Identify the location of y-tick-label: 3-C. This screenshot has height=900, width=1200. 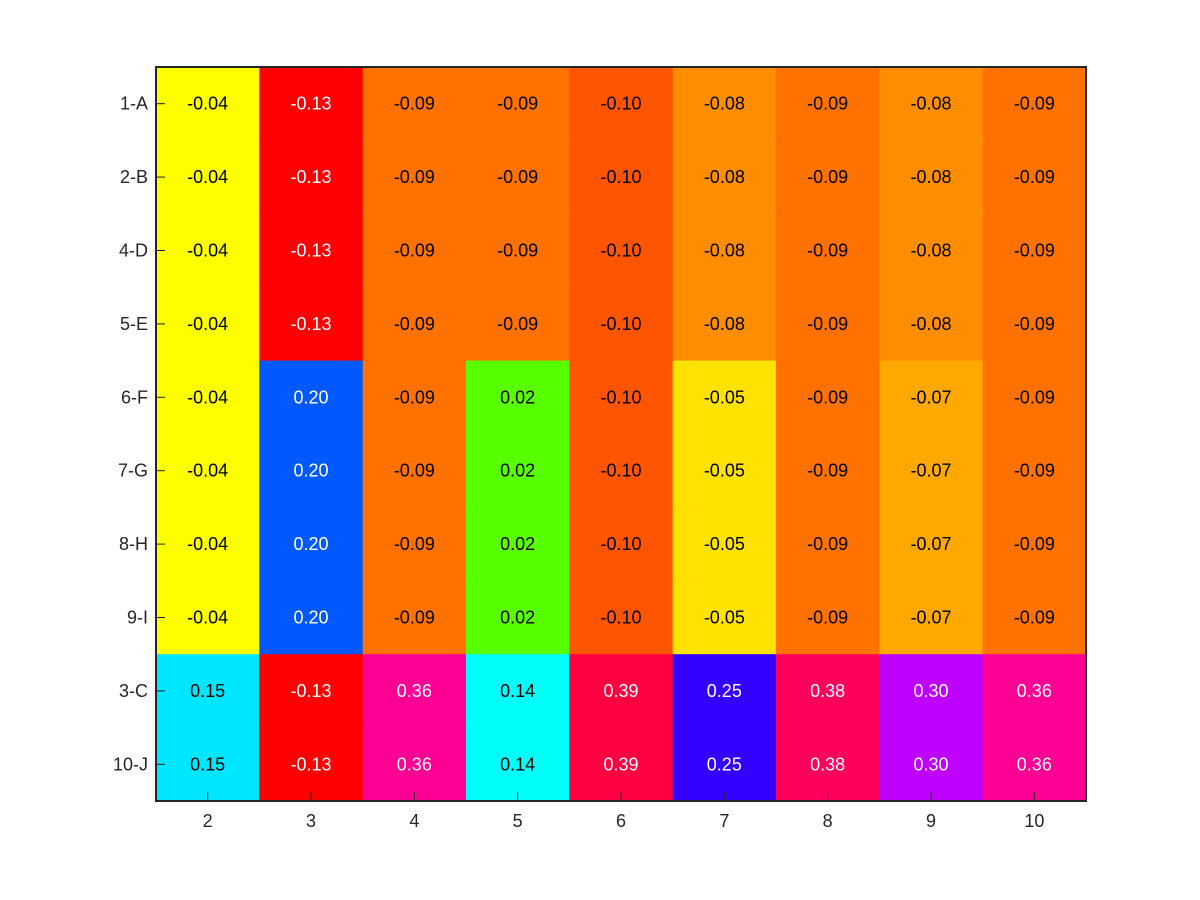
(133, 691).